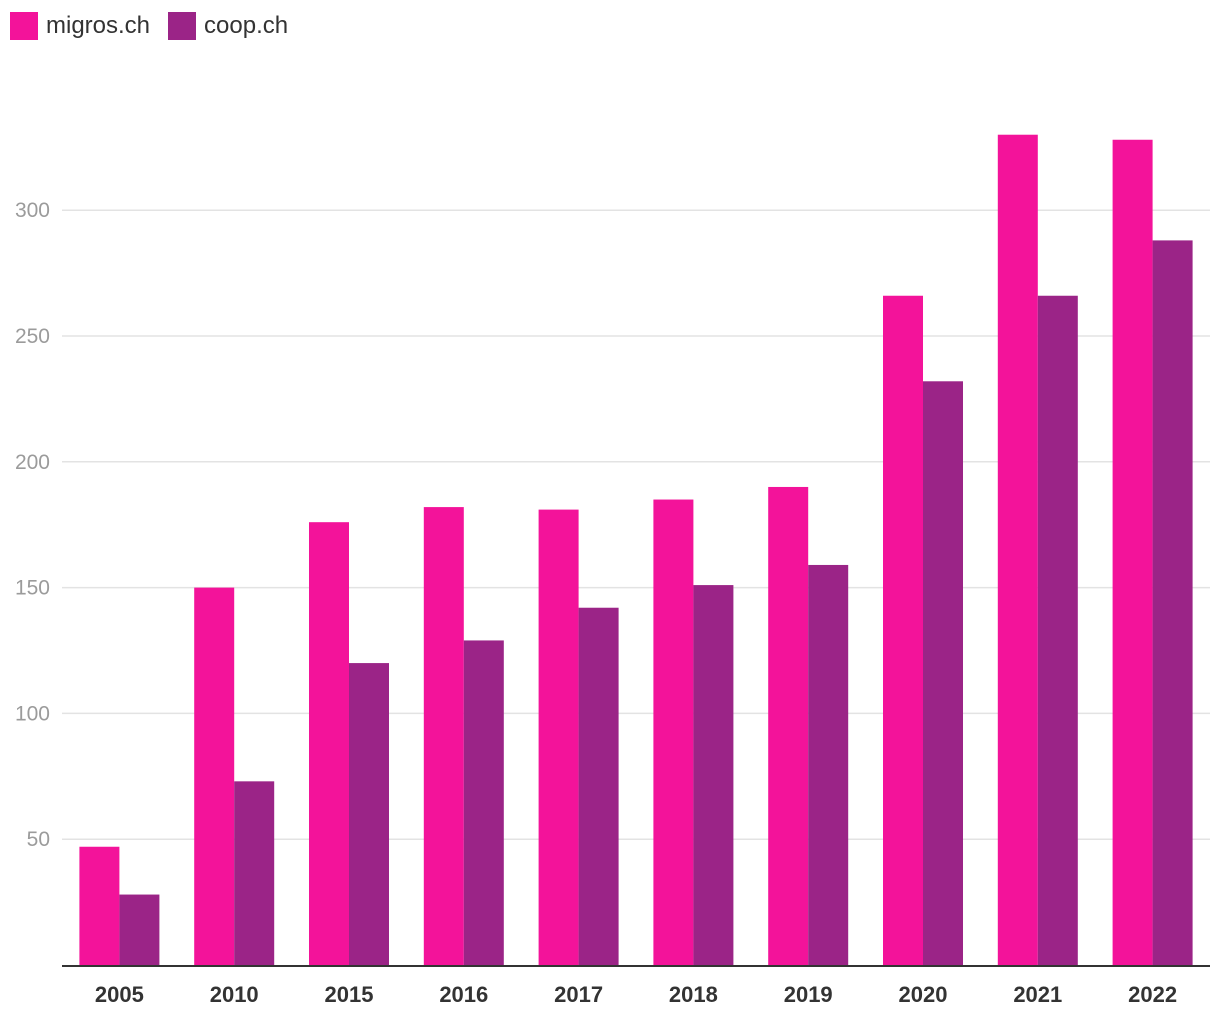  Describe the element at coordinates (32, 462) in the screenshot. I see `y-tick-label-200: 200` at that location.